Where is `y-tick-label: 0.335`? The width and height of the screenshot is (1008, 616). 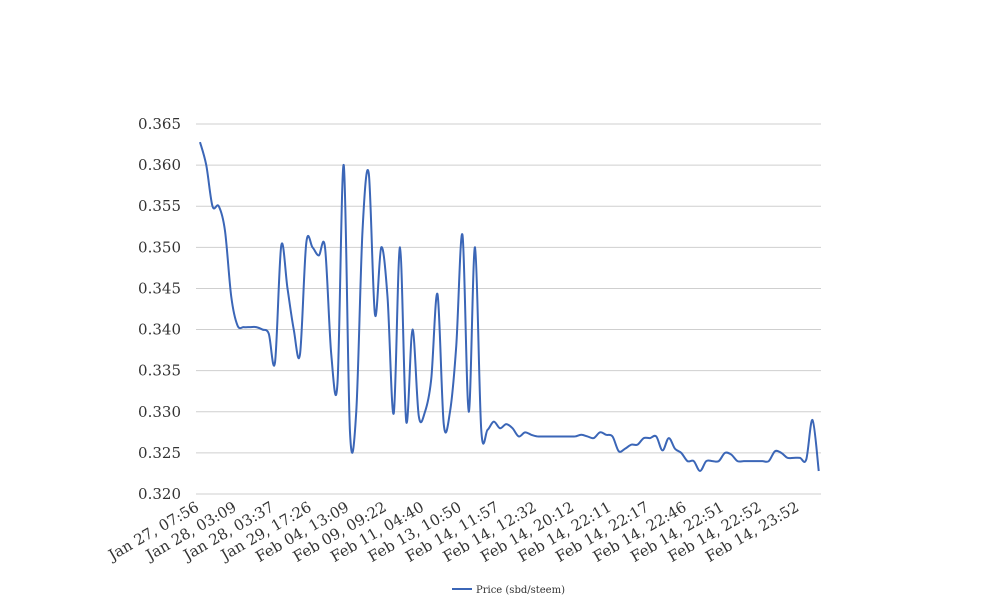
y-tick-label: 0.335 is located at coordinates (159, 371).